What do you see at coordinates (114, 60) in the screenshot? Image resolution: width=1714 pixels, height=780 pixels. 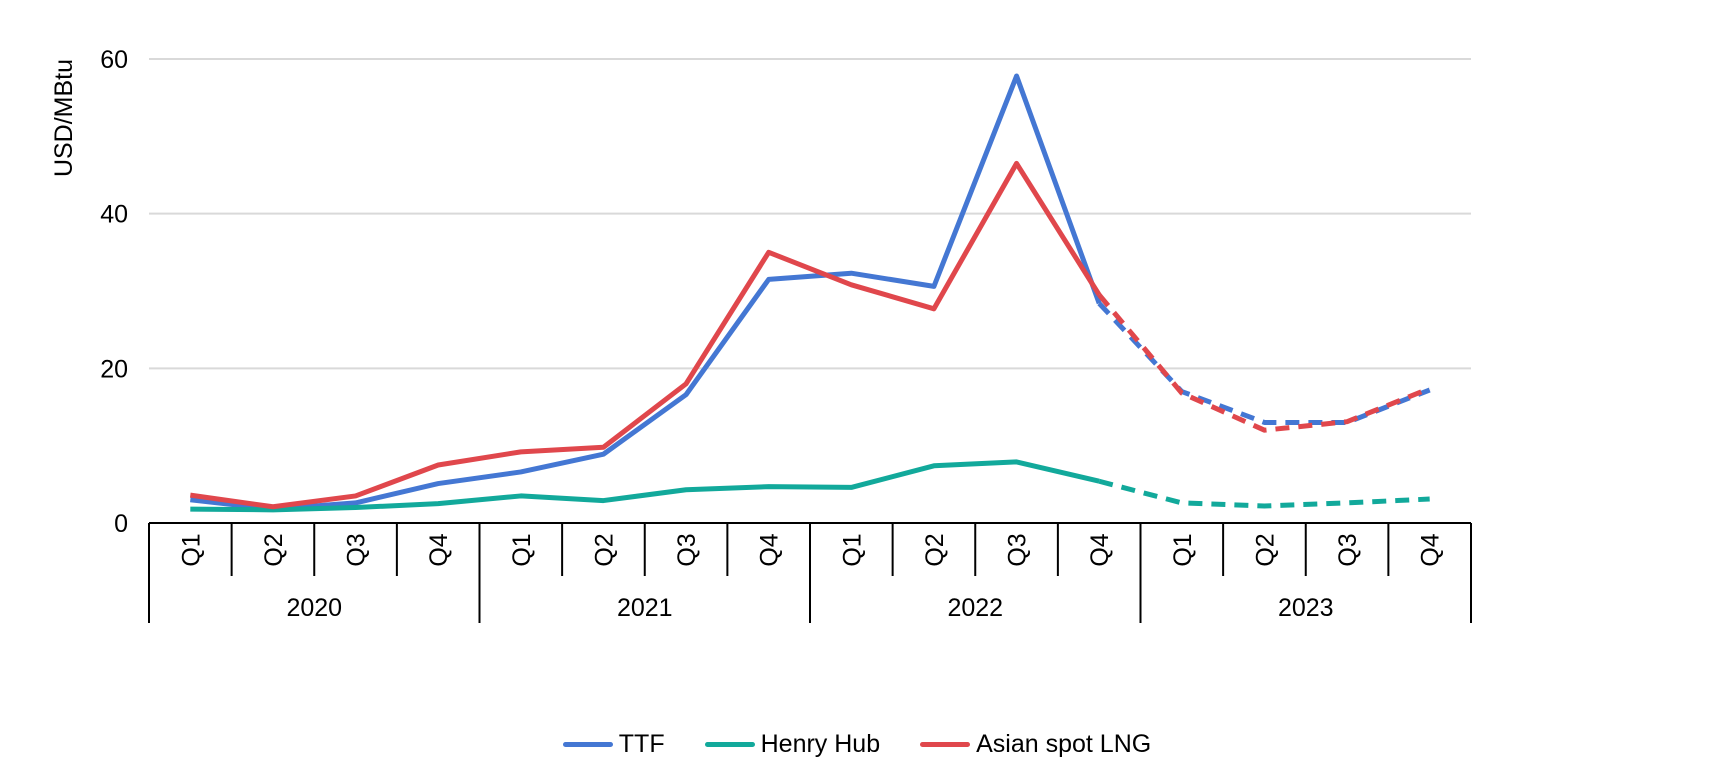 I see `y-tick-label: 60` at bounding box center [114, 60].